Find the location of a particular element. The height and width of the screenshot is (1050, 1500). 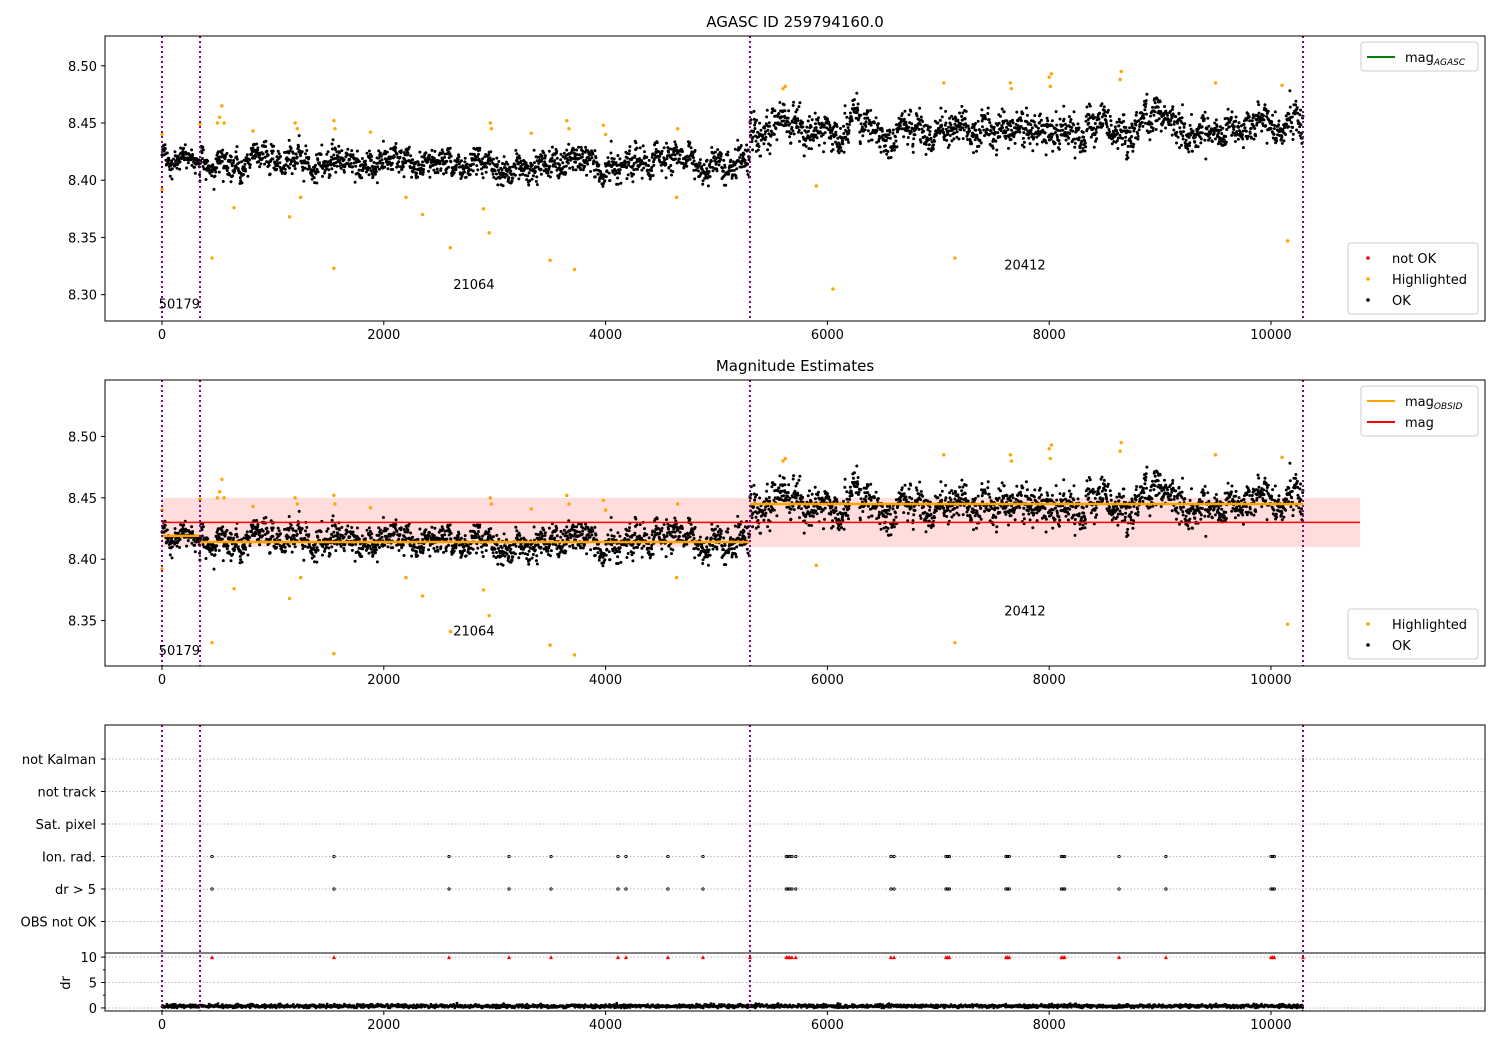

legend-marker is located at coordinates (1368, 279).